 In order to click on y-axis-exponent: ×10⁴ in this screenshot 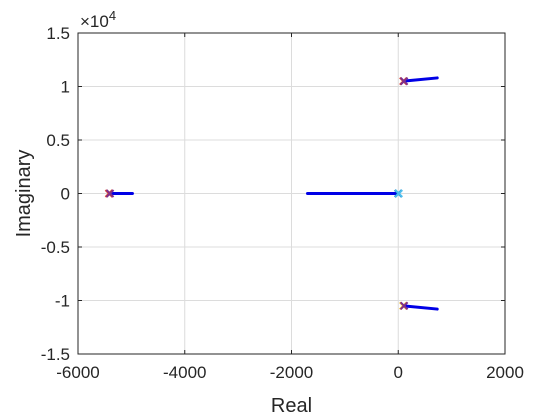, I will do `click(98, 19)`.